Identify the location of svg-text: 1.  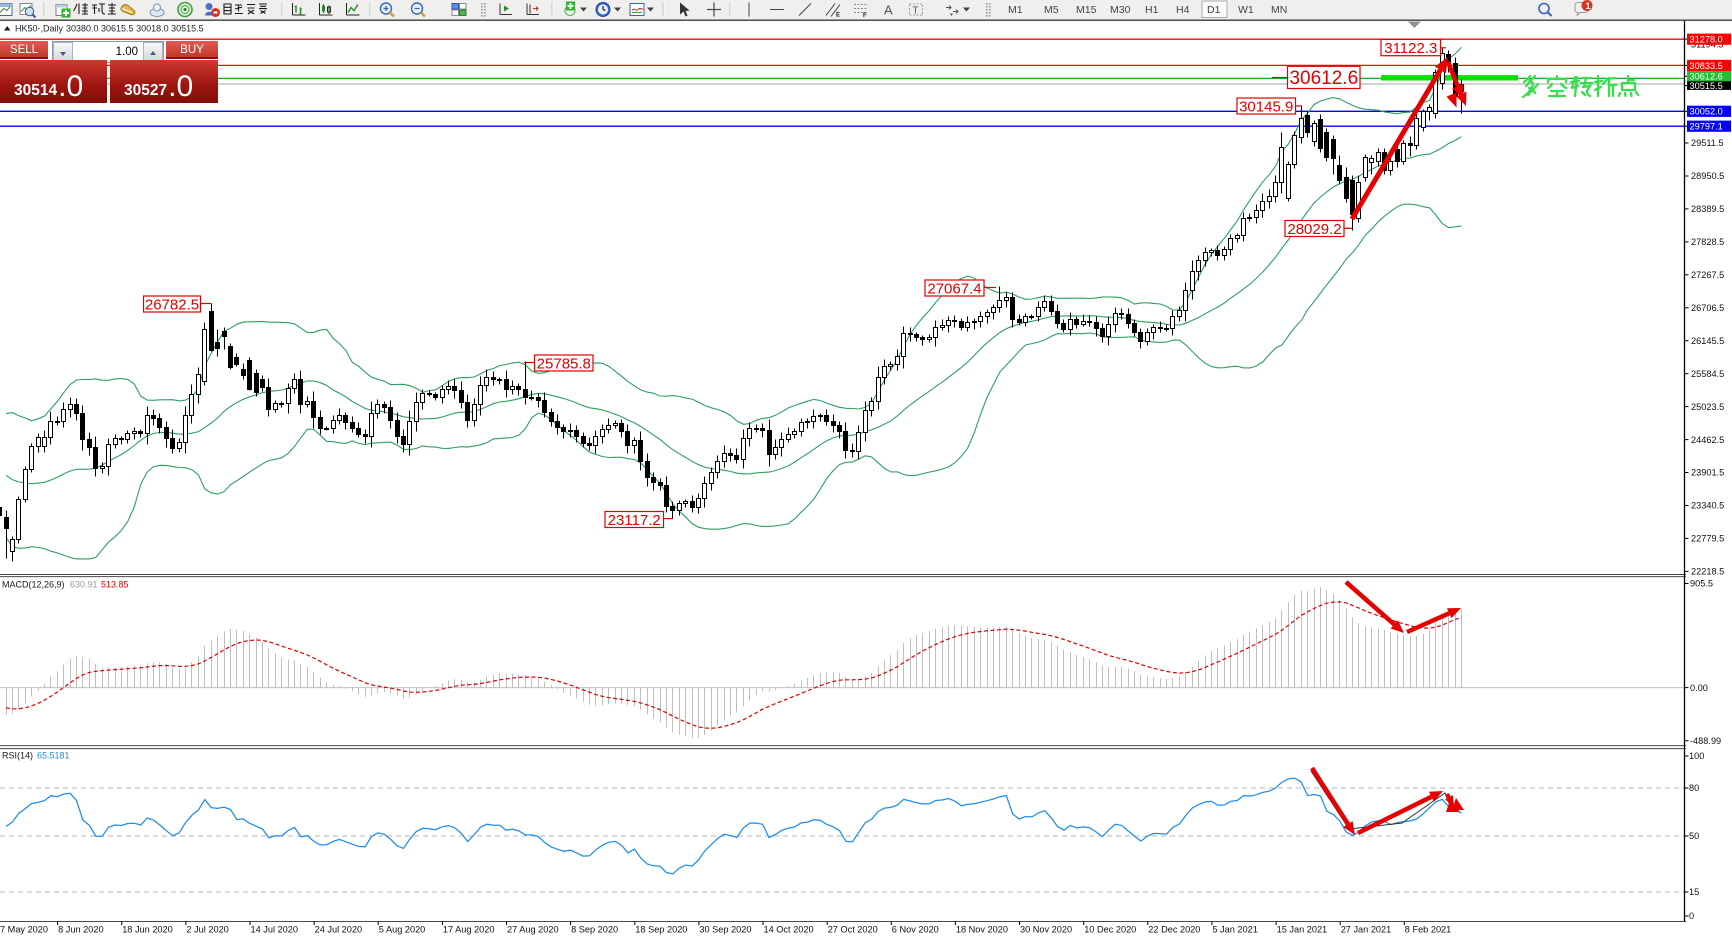
(1588, 6).